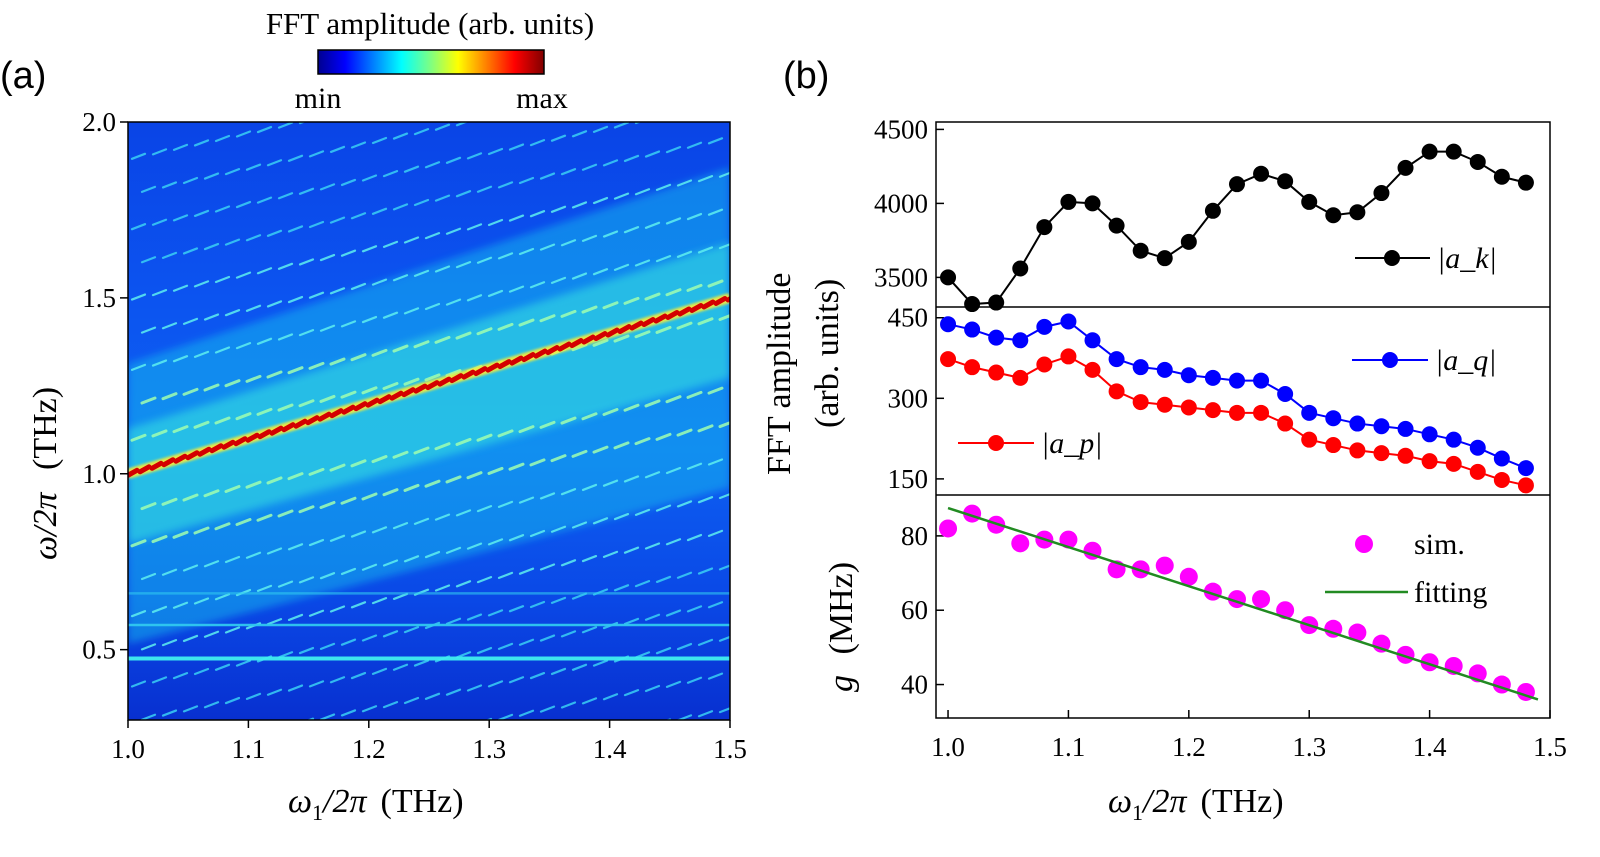 Image resolution: width=1600 pixels, height=857 pixels. What do you see at coordinates (908, 479) in the screenshot?
I see `b-y-tick-label: 150` at bounding box center [908, 479].